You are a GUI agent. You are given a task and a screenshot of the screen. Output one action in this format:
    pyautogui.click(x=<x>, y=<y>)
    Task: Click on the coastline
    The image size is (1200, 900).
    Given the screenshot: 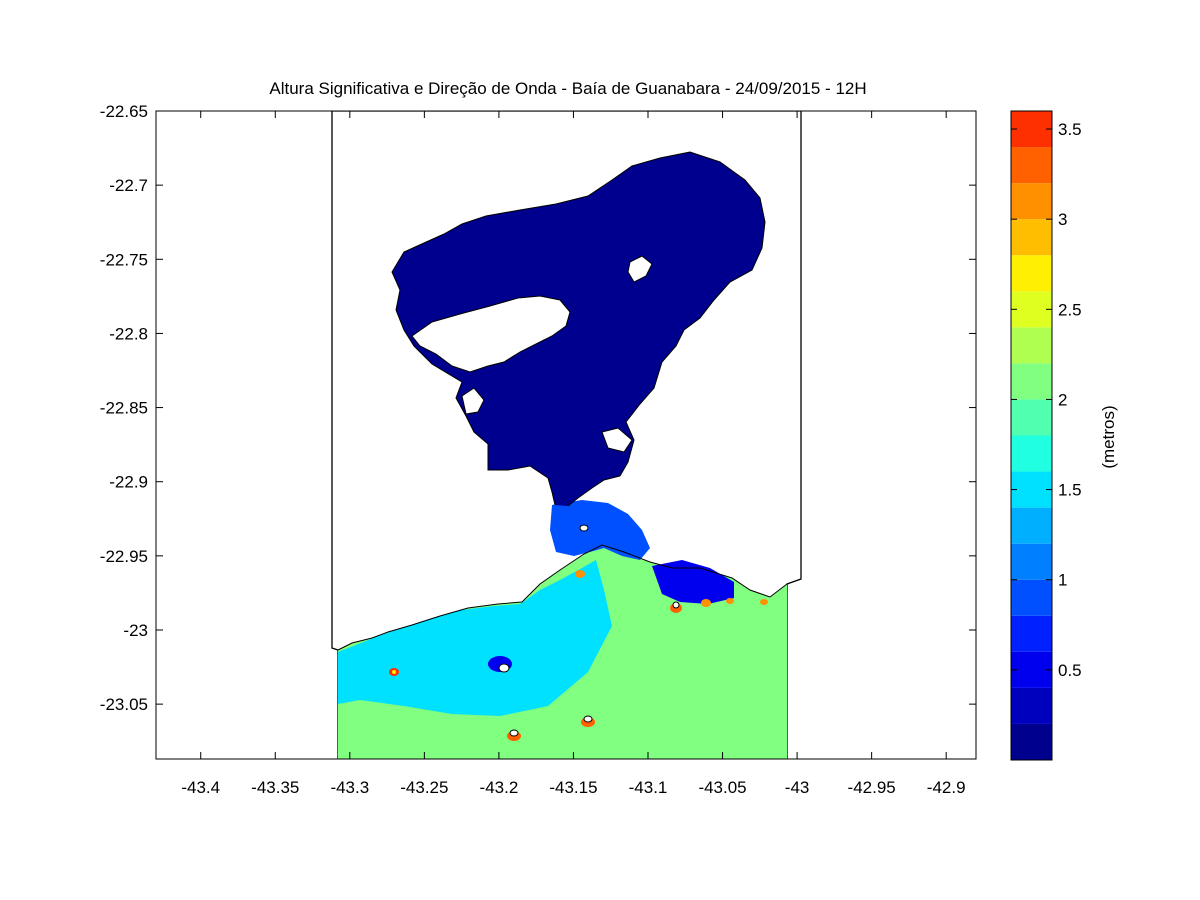 What is the action you would take?
    pyautogui.click(x=562, y=597)
    